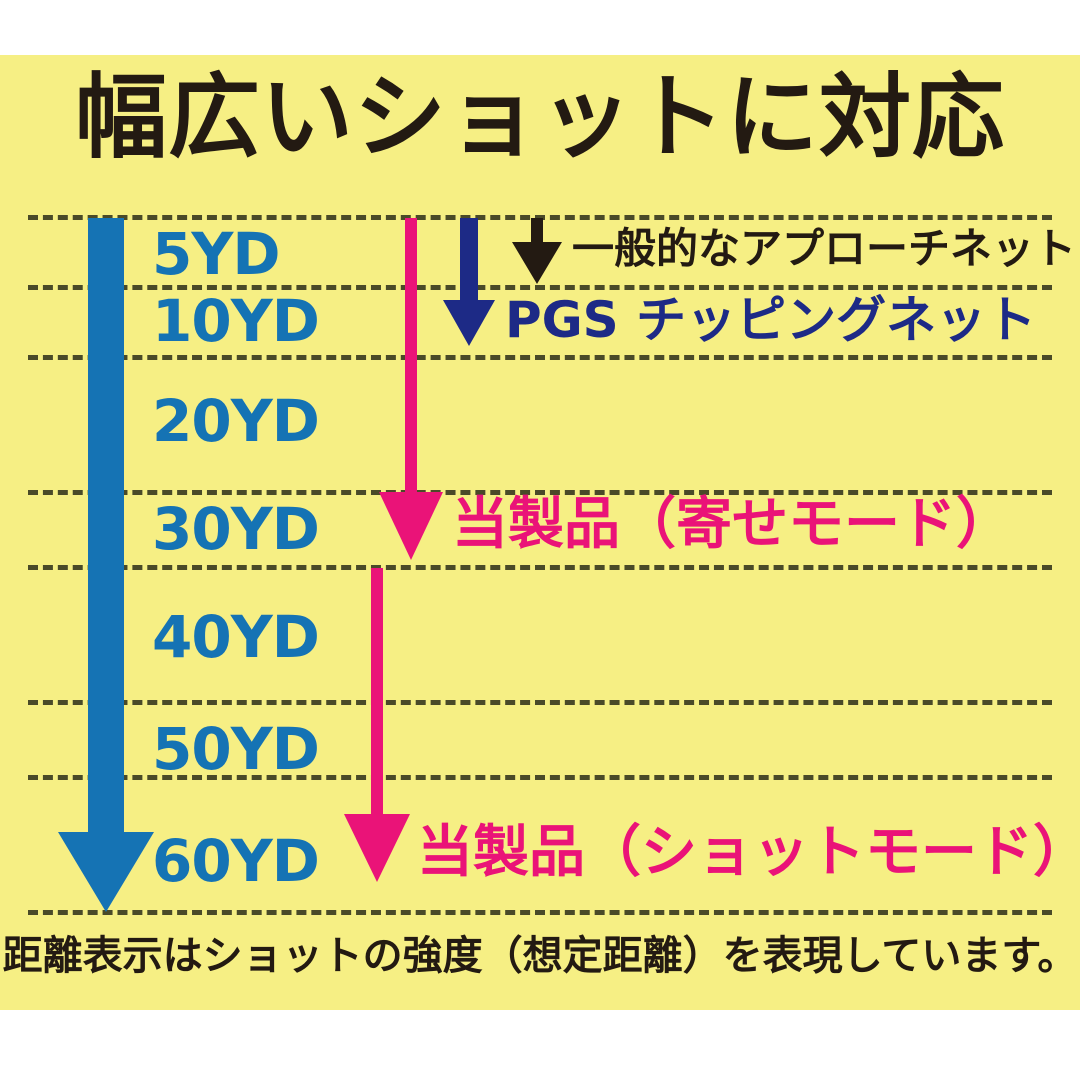  Describe the element at coordinates (236, 421) in the screenshot. I see `scale-label-20yd: 20YD` at that location.